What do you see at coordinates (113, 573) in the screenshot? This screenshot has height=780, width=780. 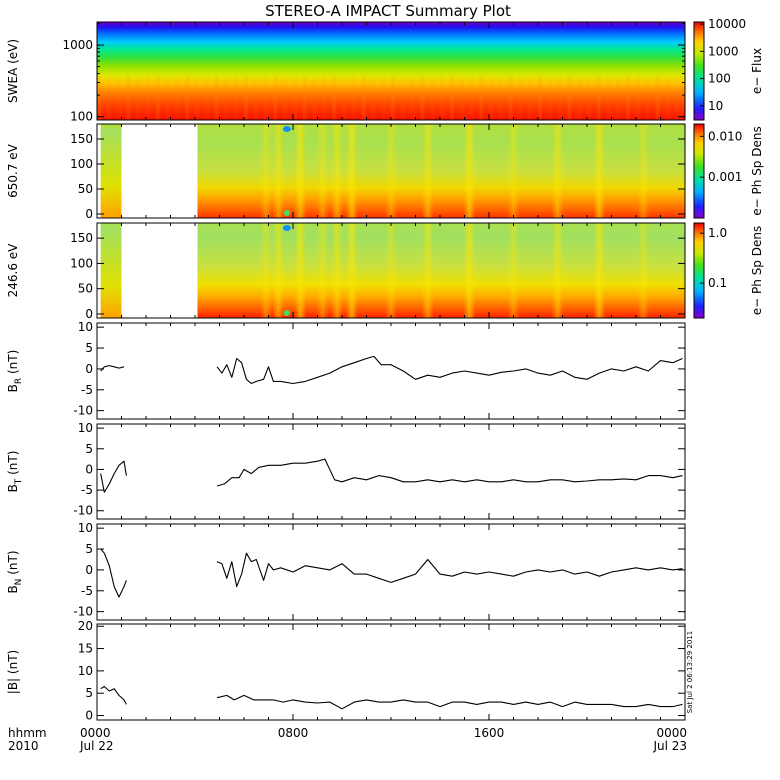 I see `panel-bn-series-line` at bounding box center [113, 573].